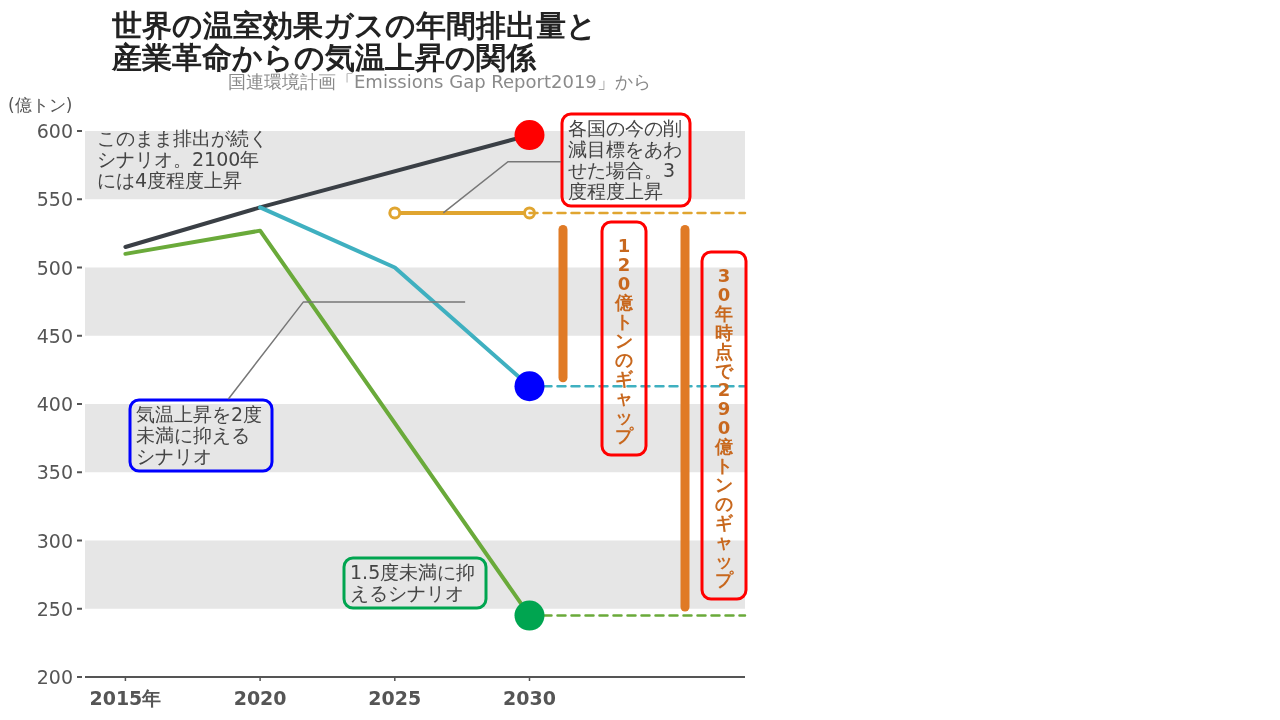 The height and width of the screenshot is (720, 1280). I want to click on y-tick-label: 300, so click(54, 540).